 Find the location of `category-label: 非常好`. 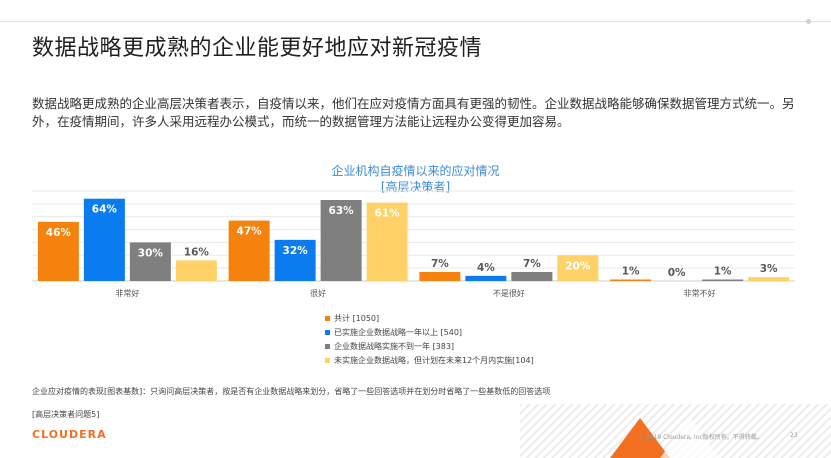

category-label: 非常好 is located at coordinates (127, 293).